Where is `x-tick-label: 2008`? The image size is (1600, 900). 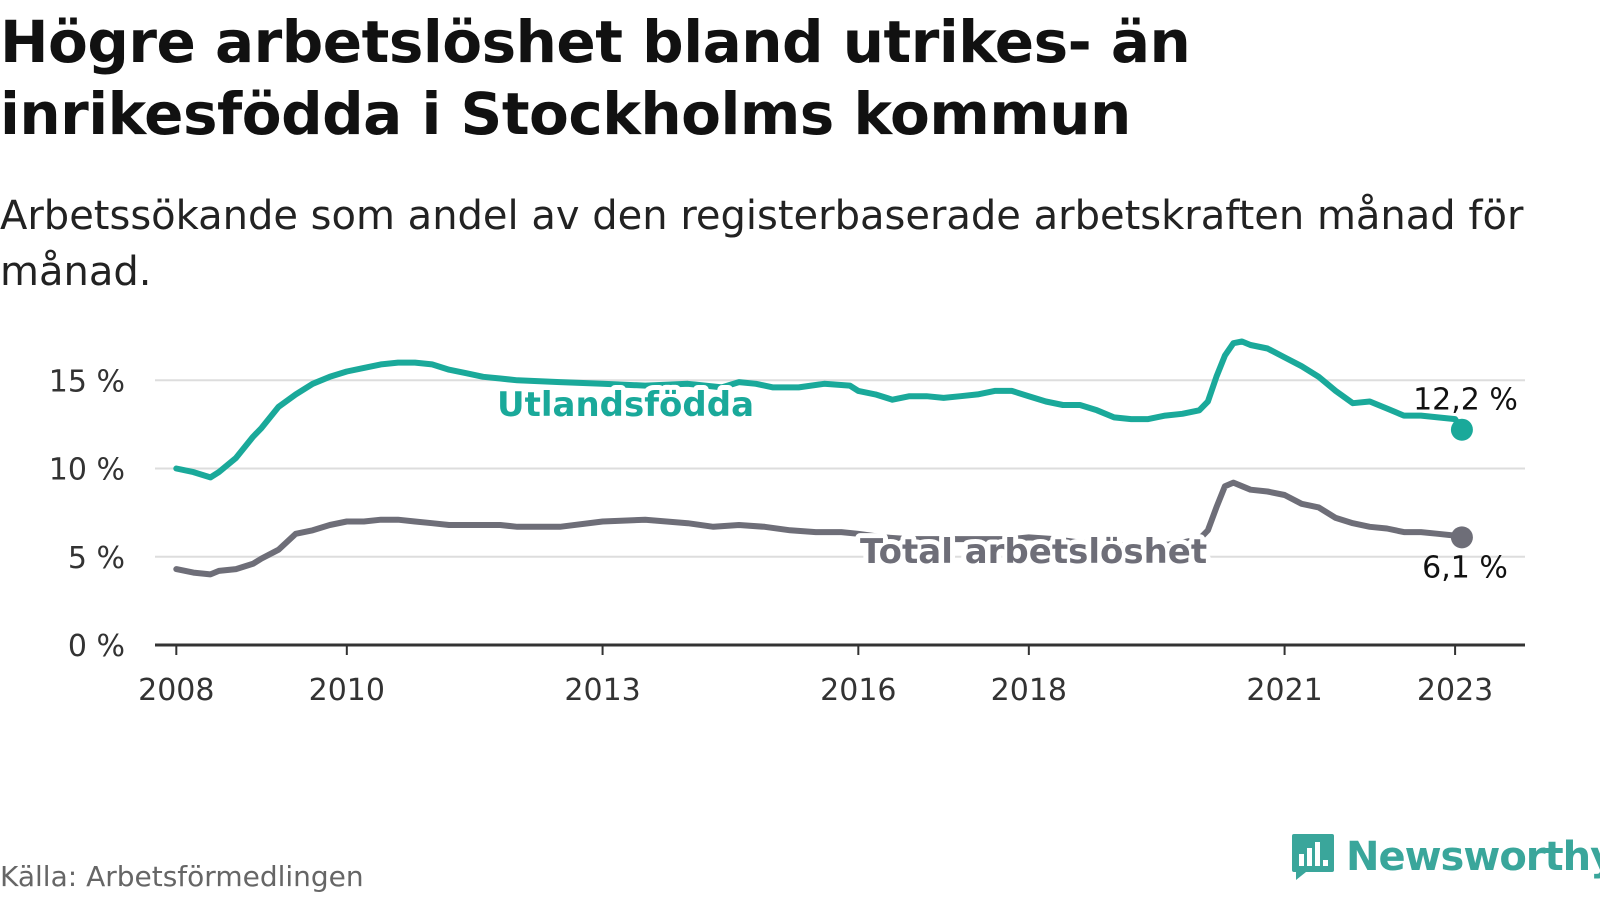 x-tick-label: 2008 is located at coordinates (176, 690).